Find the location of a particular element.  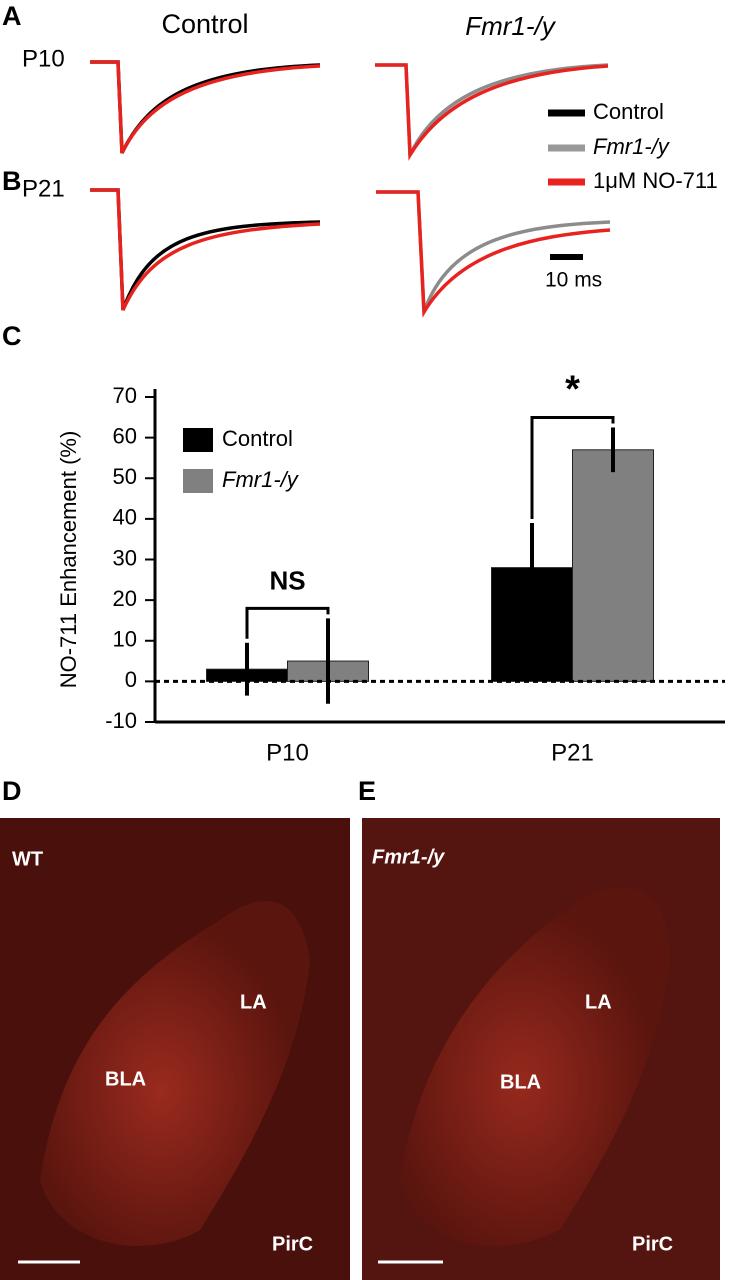

panel-label: A is located at coordinates (12, 16).